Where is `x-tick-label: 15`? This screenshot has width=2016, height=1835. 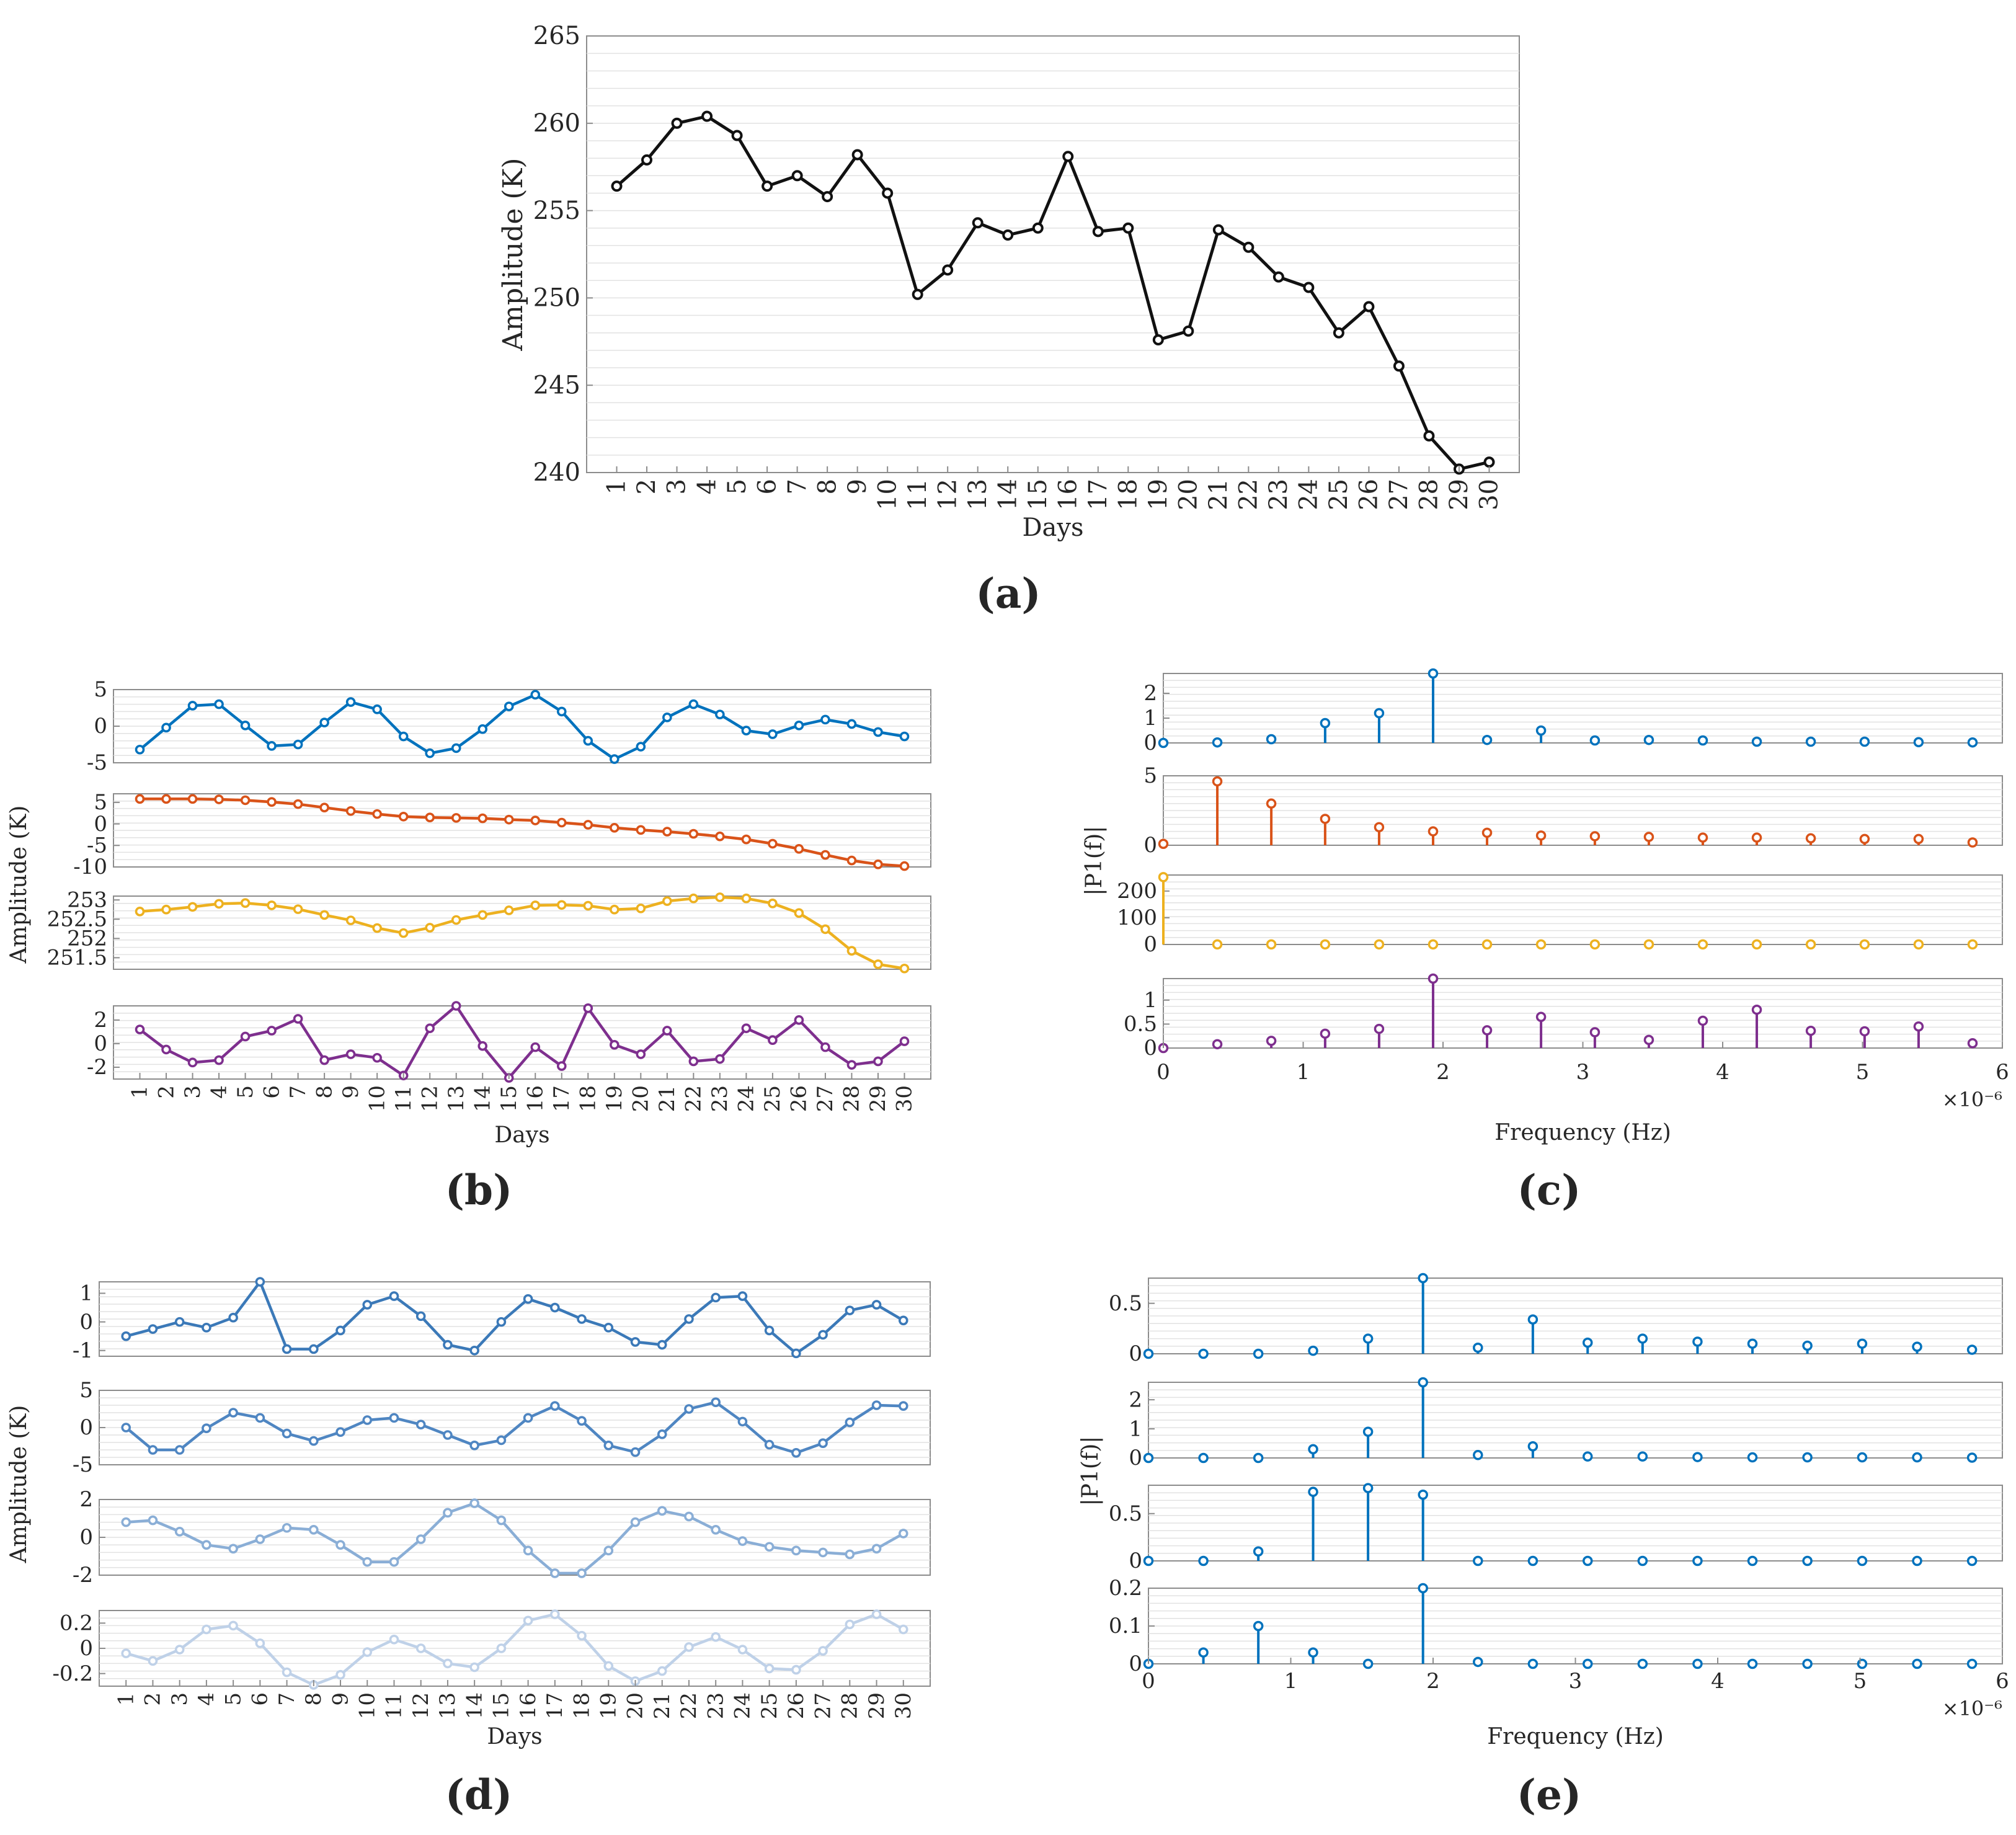 x-tick-label: 15 is located at coordinates (1038, 494).